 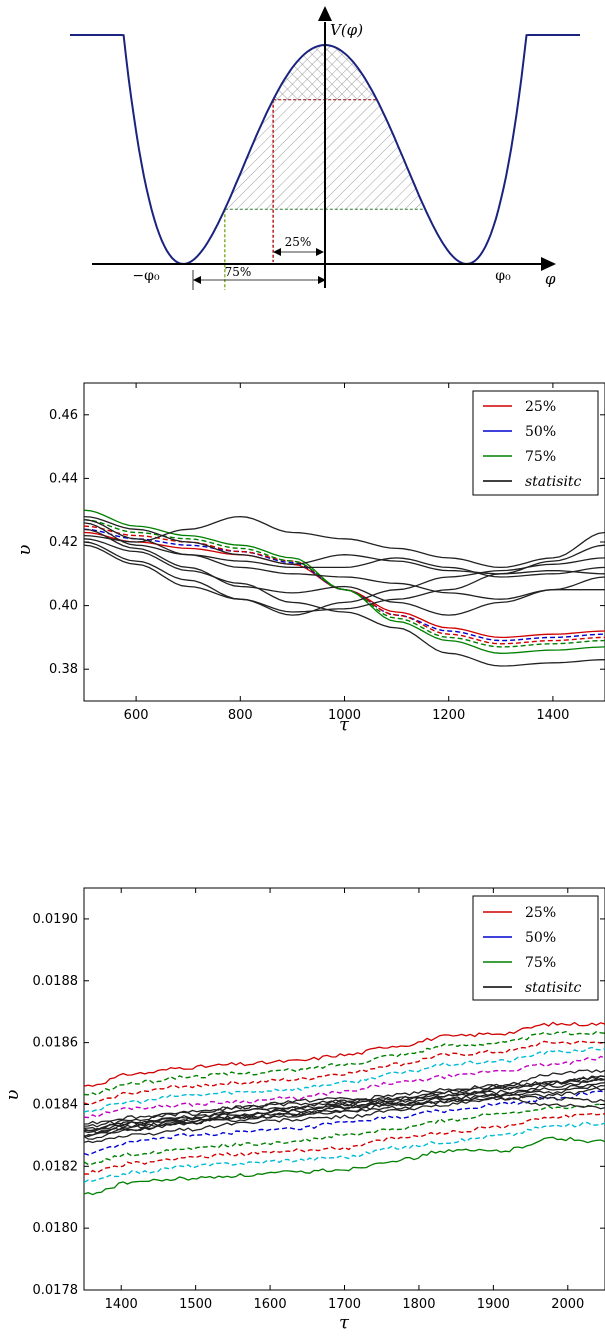 What do you see at coordinates (344, 1304) in the screenshot?
I see `x-tick-label: 1700` at bounding box center [344, 1304].